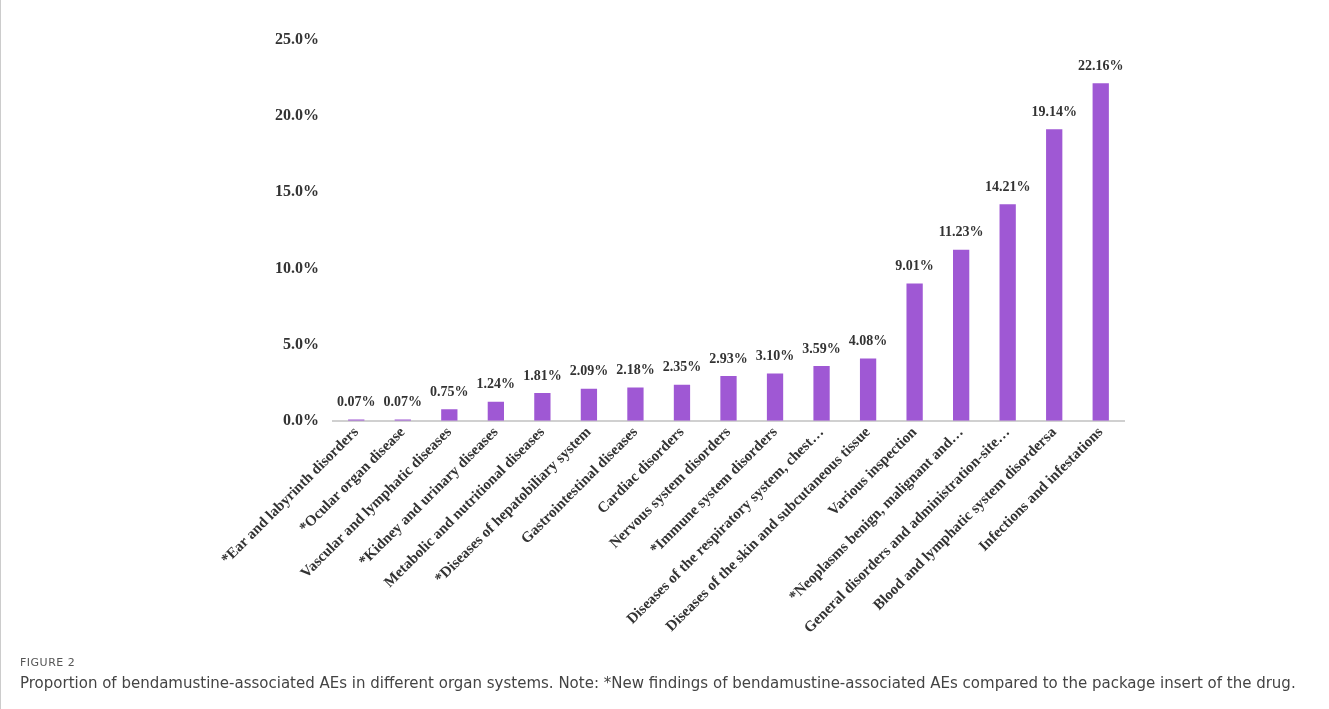 The height and width of the screenshot is (709, 1329). What do you see at coordinates (542, 375) in the screenshot?
I see `data-label: 1.81%` at bounding box center [542, 375].